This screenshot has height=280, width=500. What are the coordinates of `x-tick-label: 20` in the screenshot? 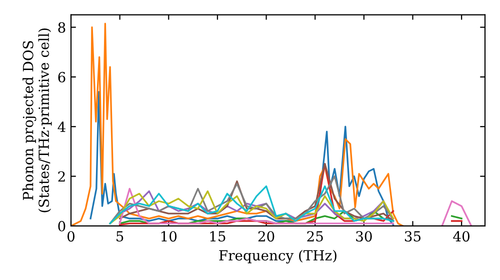 It's located at (266, 236).